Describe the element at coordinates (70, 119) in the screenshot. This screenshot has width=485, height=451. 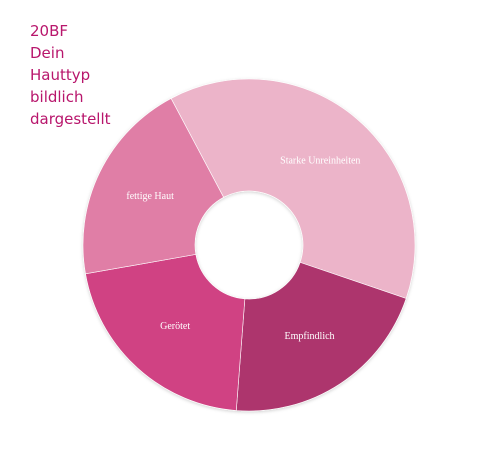
I see `title-line: dargestellt` at that location.